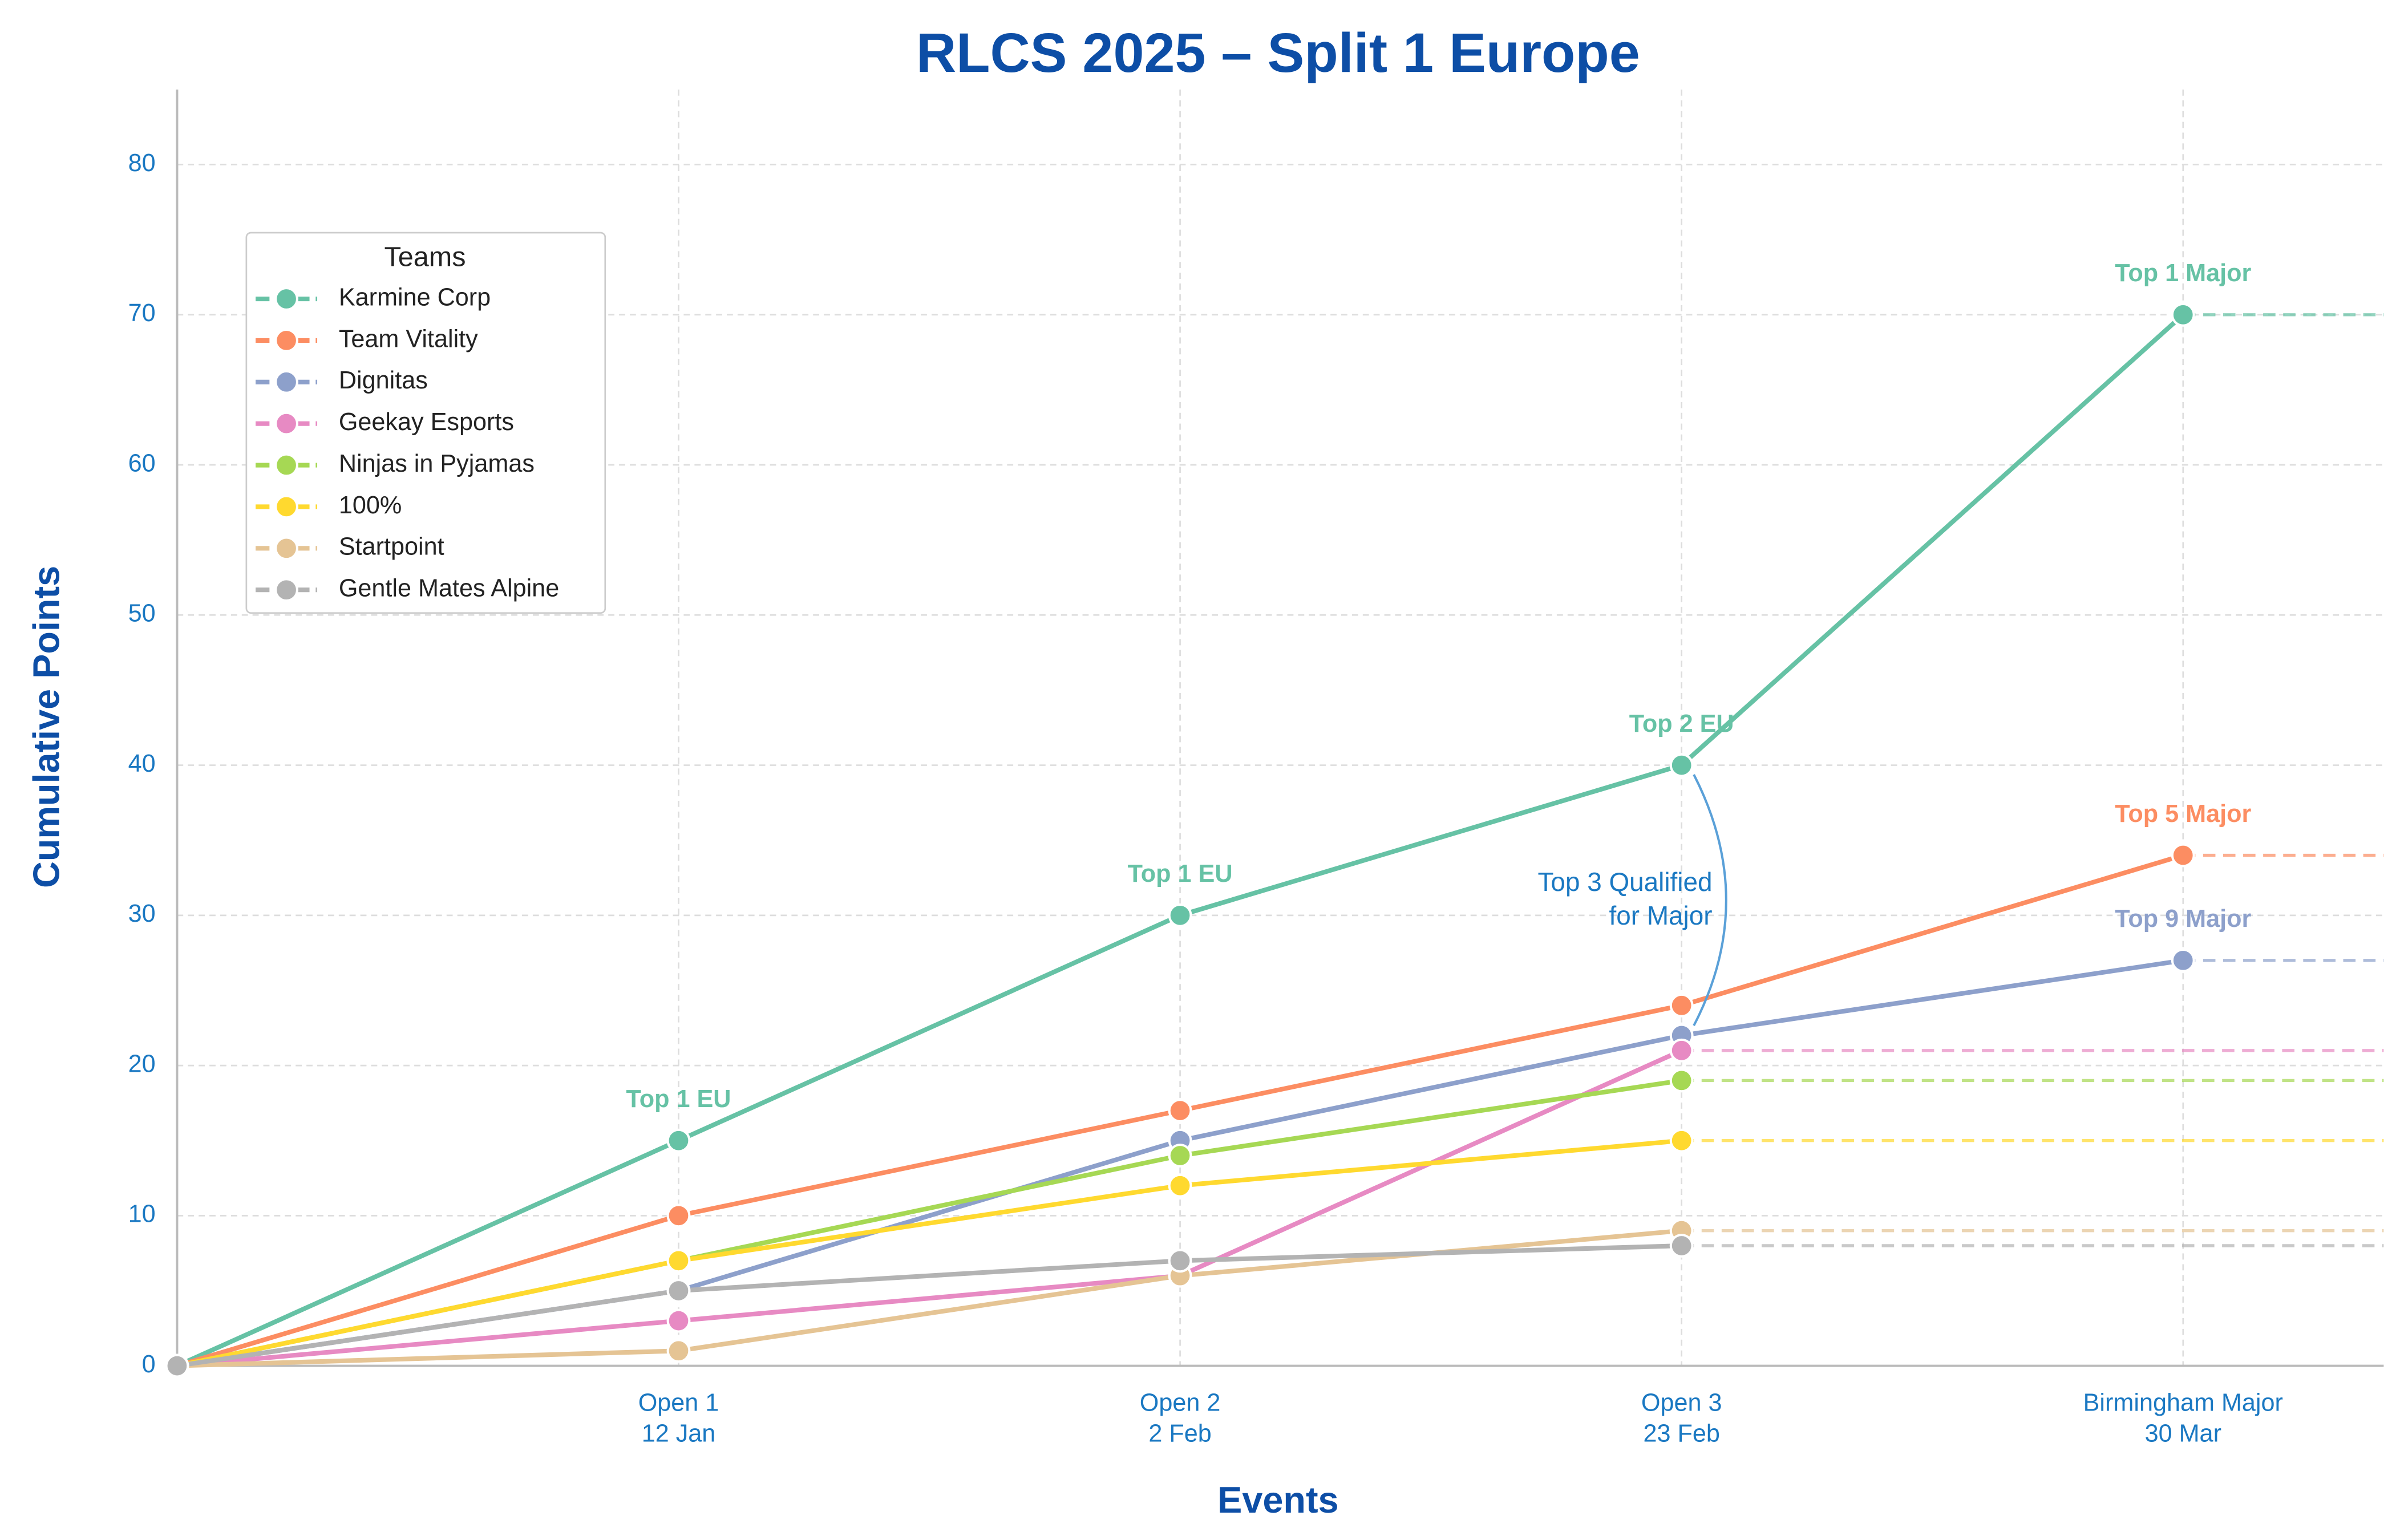  I want to click on x-tick-label: Birmingham Major, so click(2183, 1403).